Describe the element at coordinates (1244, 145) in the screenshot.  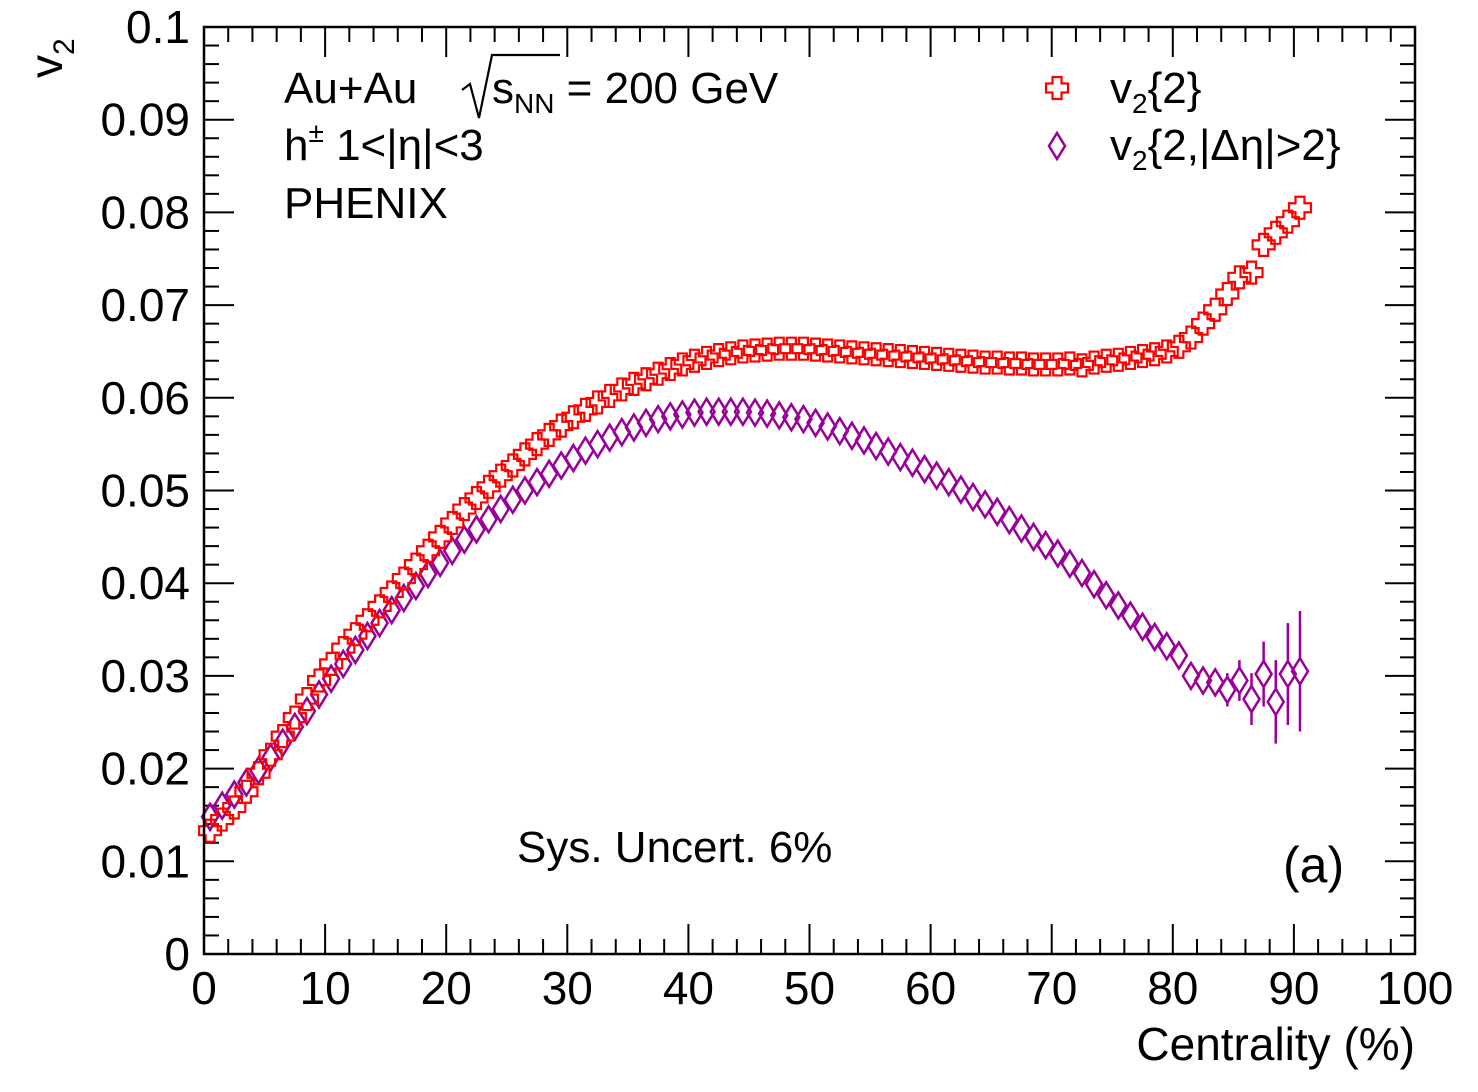
I see `legend-label-v2-2-deta-rest: {2,|Δη|>2}` at that location.